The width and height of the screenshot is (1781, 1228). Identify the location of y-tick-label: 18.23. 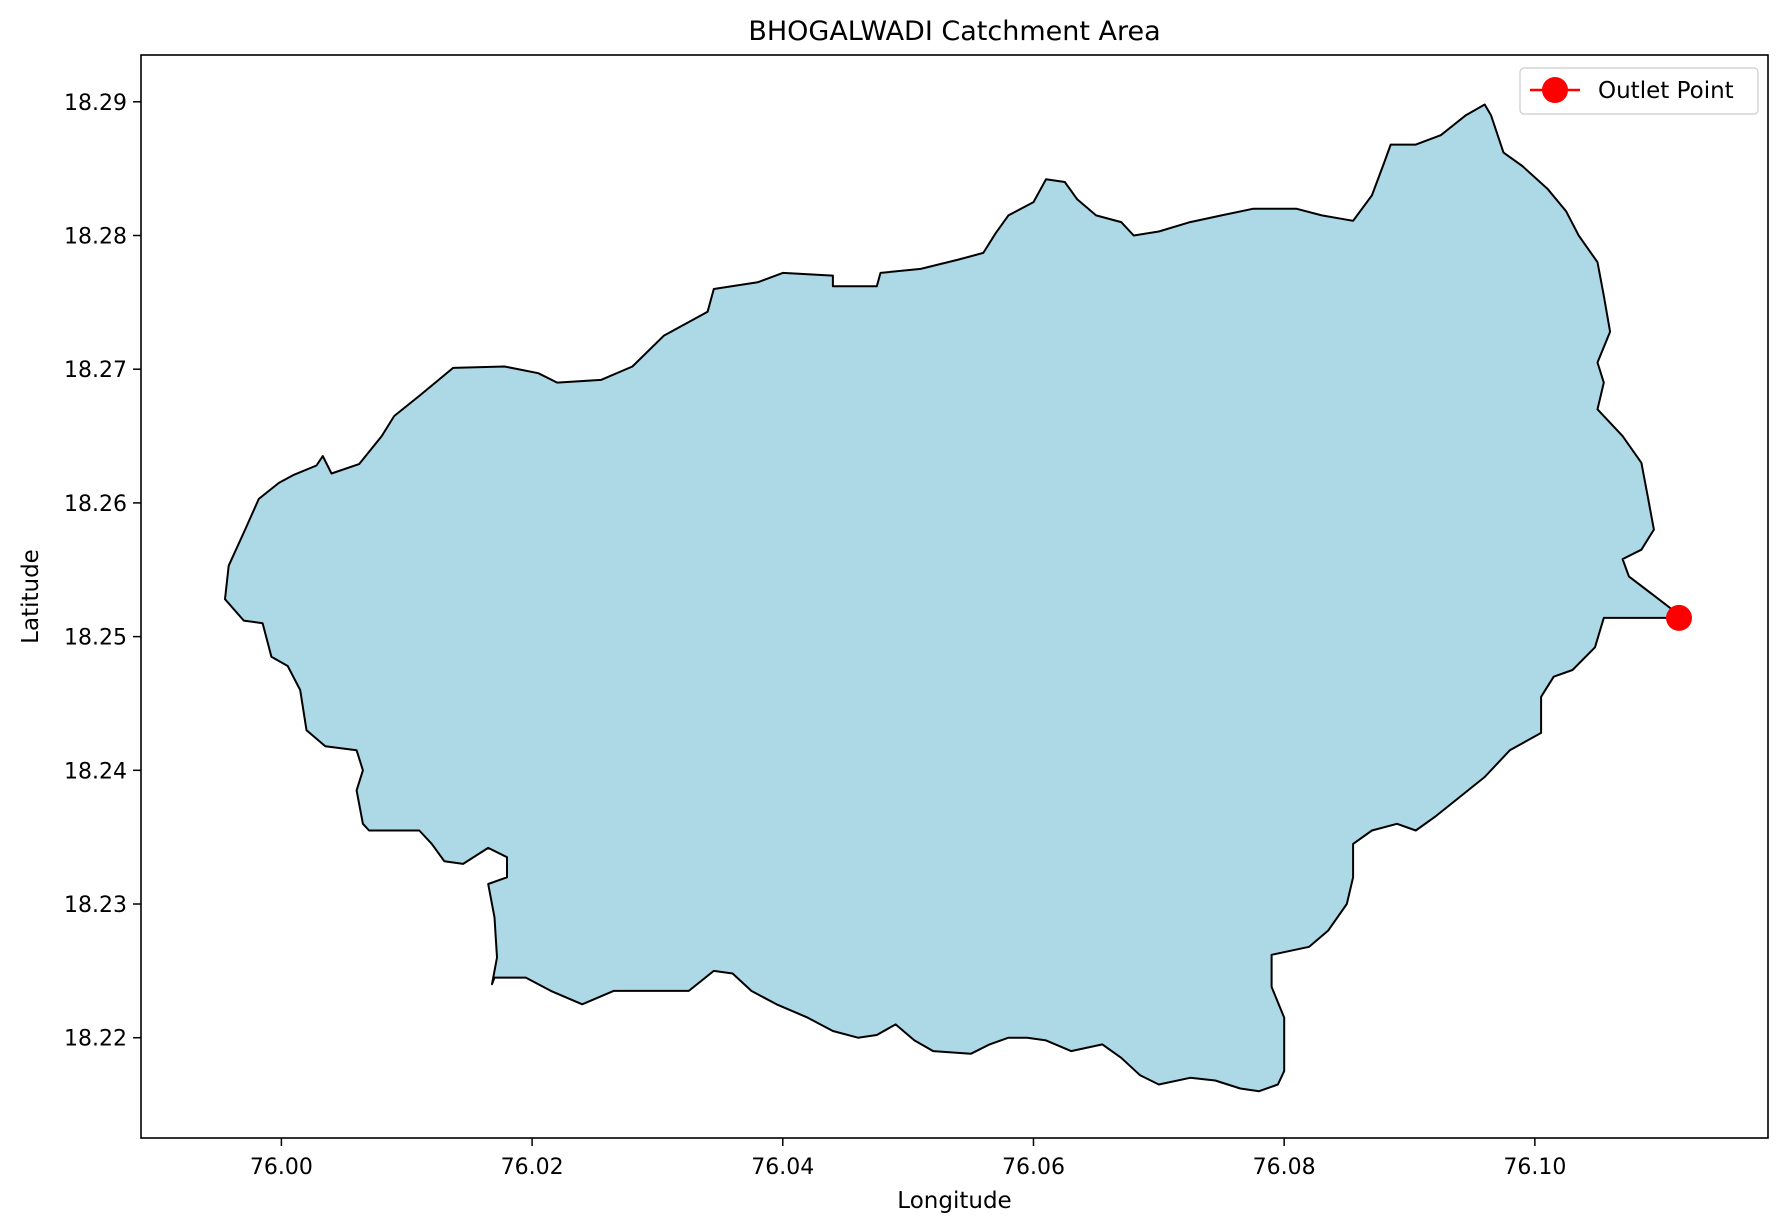
(95, 905).